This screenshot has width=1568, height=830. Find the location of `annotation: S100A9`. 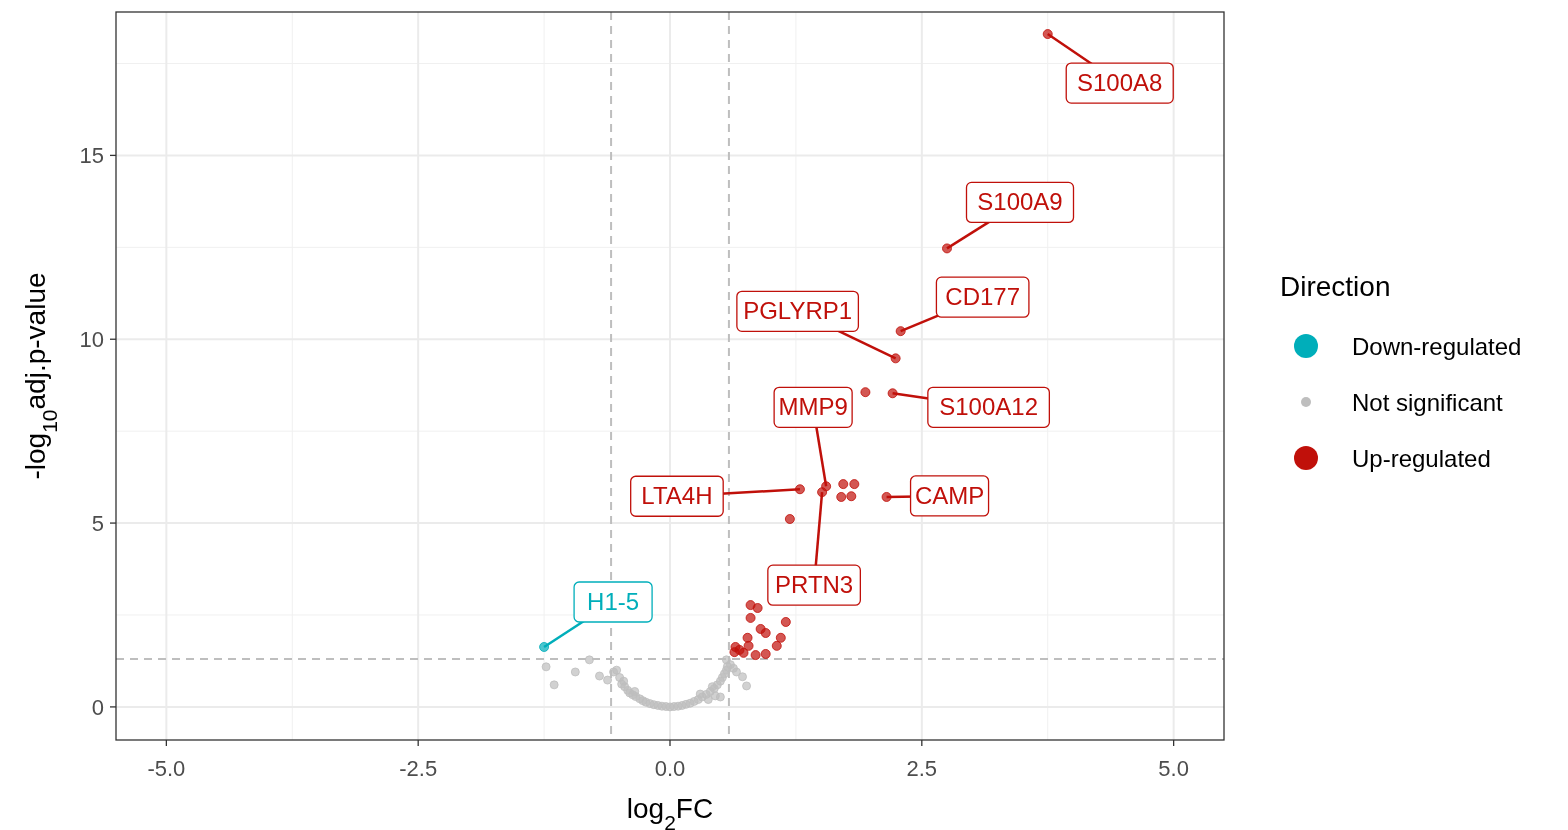

annotation: S100A9 is located at coordinates (1020, 202).